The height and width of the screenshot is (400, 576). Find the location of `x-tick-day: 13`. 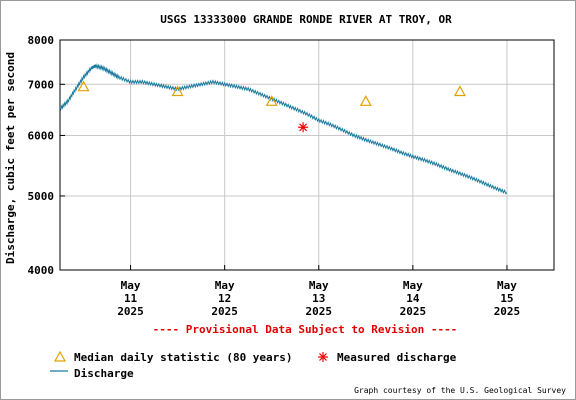

x-tick-day: 13 is located at coordinates (318, 298).